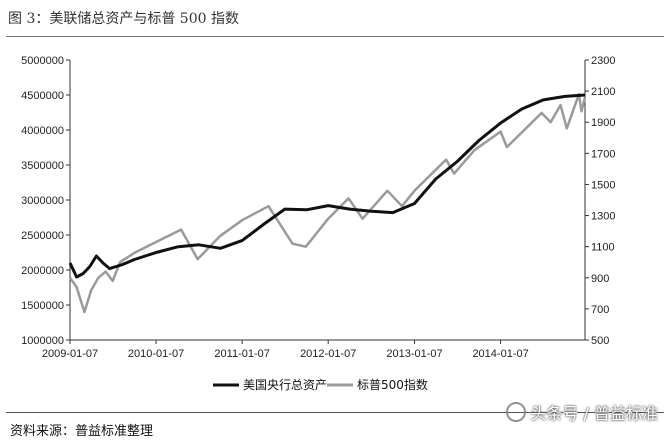 Image resolution: width=670 pixels, height=443 pixels. I want to click on y-right-tick-label: 1100, so click(603, 248).